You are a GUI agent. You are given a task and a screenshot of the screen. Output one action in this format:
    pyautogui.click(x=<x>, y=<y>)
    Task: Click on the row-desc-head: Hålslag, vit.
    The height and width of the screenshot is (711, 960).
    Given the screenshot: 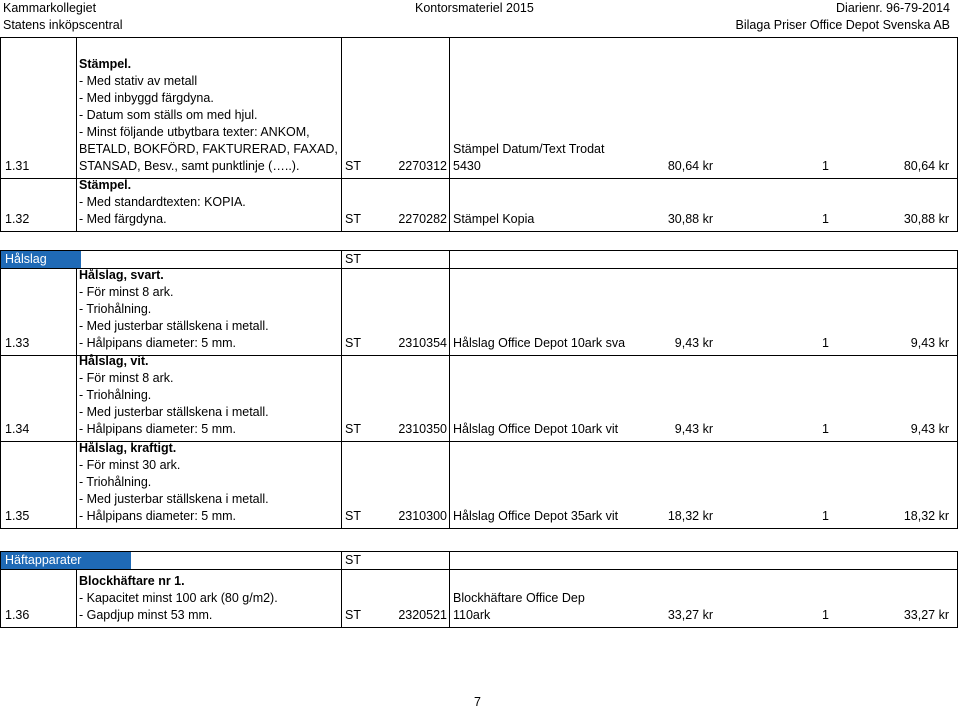 What is the action you would take?
    pyautogui.click(x=114, y=361)
    